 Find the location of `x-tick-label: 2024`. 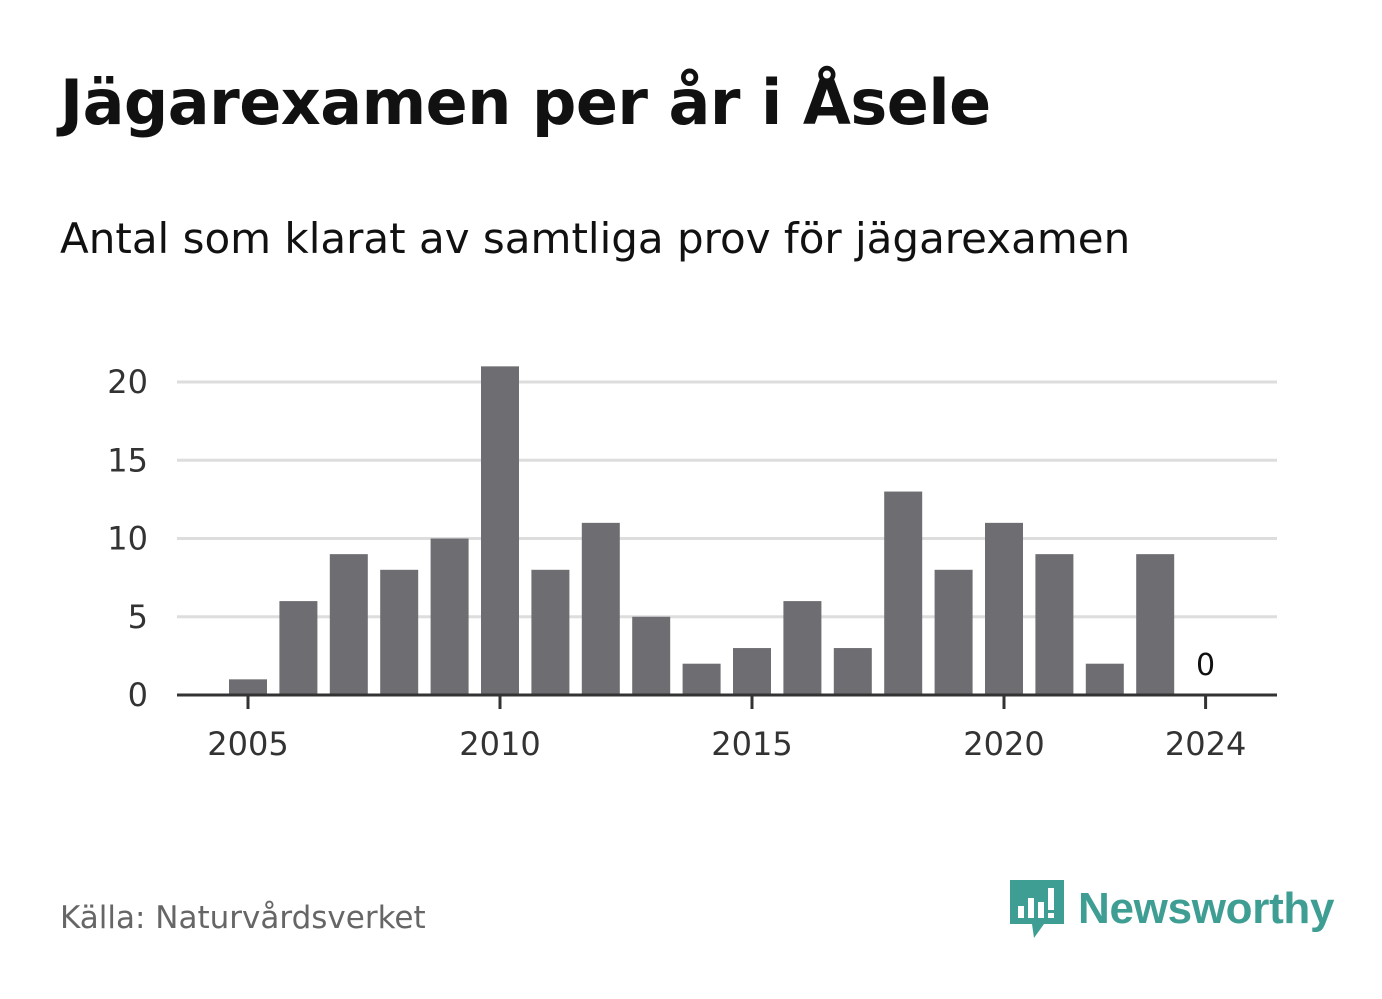

x-tick-label: 2024 is located at coordinates (1205, 744).